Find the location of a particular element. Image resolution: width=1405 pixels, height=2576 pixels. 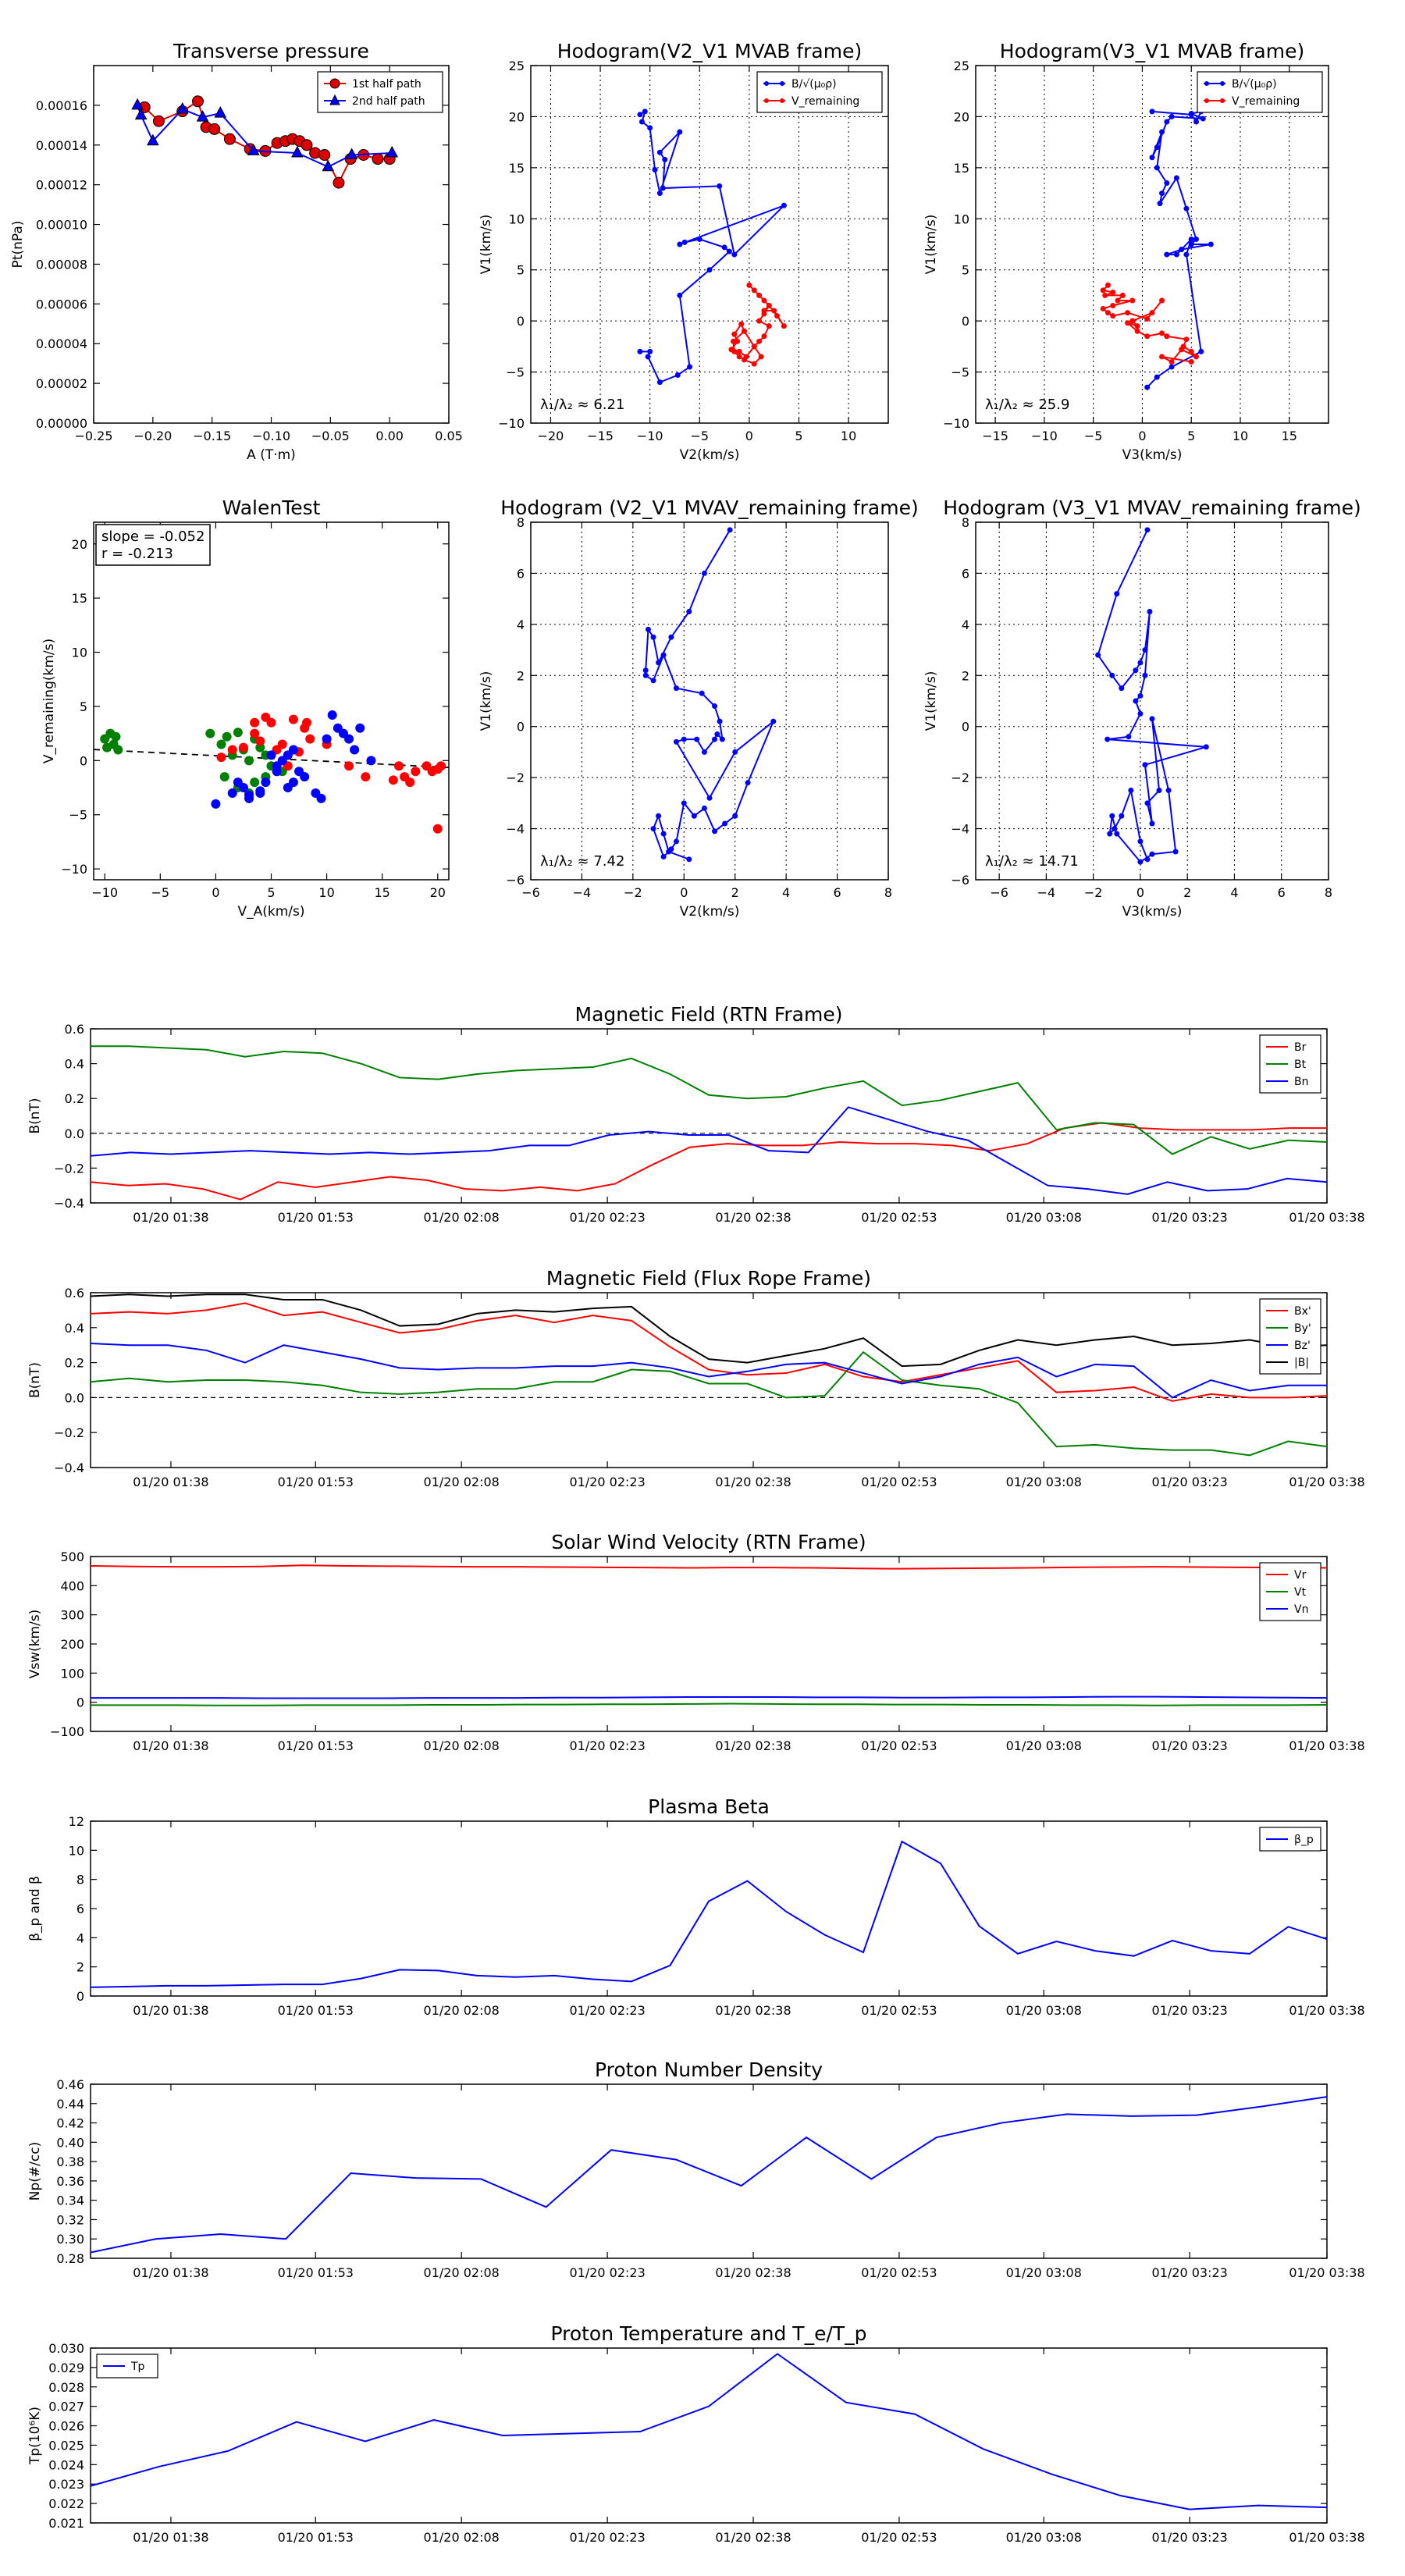

x-tick-label: −5 is located at coordinates (699, 436).